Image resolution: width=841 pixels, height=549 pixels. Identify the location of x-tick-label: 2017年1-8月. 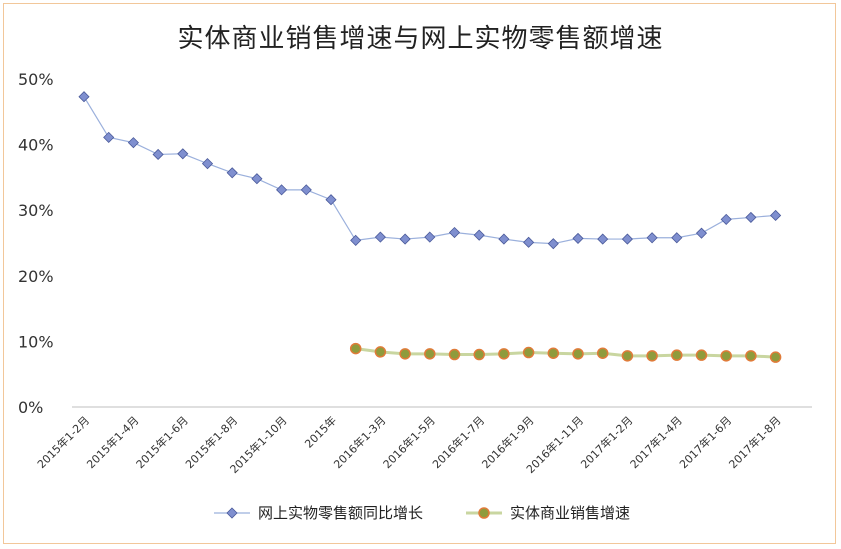
(755, 442).